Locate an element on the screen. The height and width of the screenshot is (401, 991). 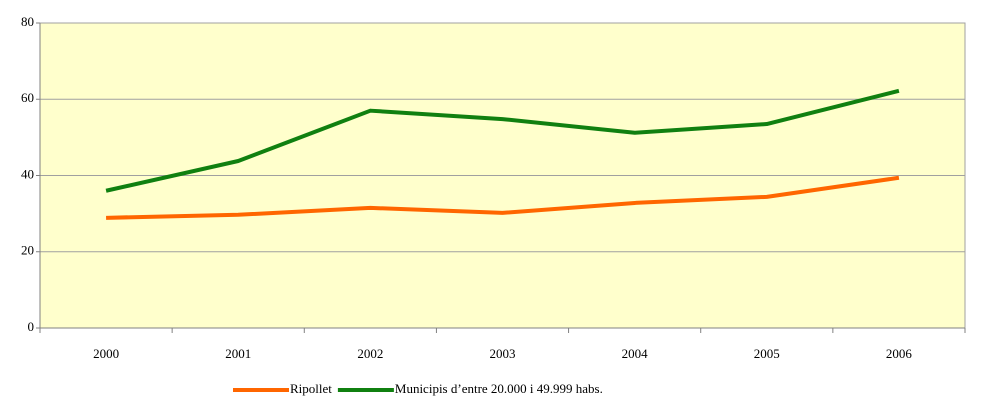
x-tick-label: 2000 is located at coordinates (106, 353).